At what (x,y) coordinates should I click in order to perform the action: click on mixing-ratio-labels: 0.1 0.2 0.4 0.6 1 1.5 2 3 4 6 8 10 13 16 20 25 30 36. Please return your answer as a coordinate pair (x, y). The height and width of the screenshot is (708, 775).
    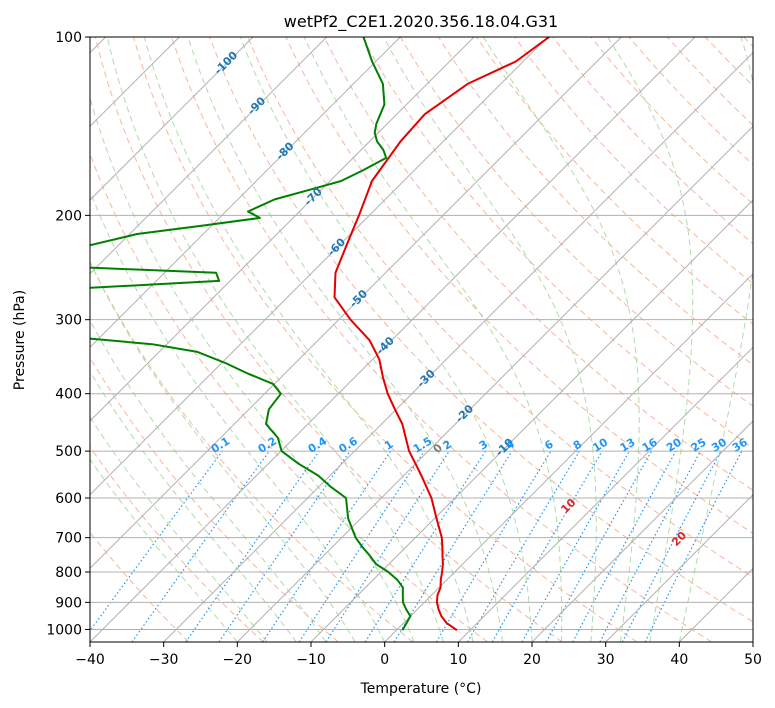
    Looking at the image, I should click on (479, 445).